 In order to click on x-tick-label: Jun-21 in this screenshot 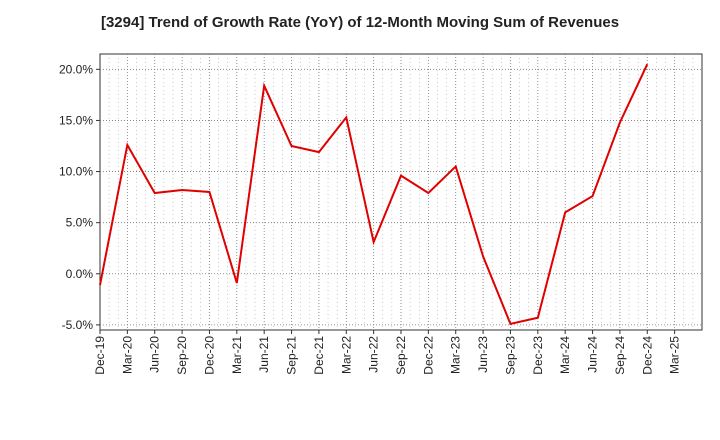, I will do `click(264, 354)`.